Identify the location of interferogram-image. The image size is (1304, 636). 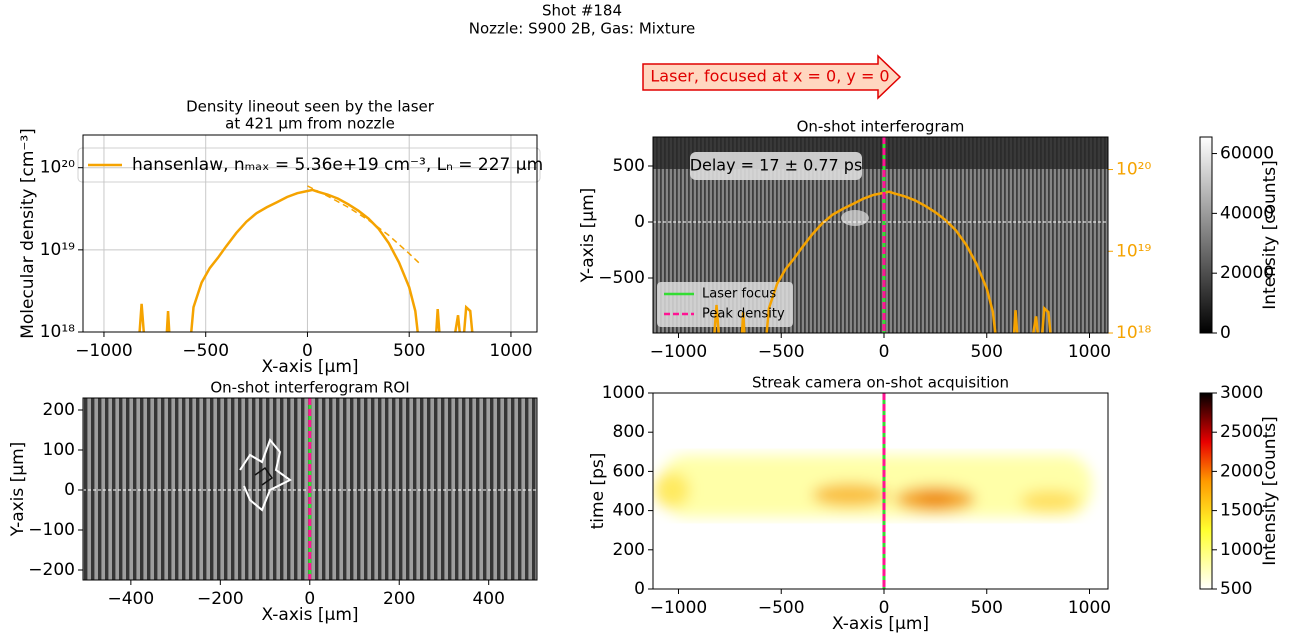
(880, 235).